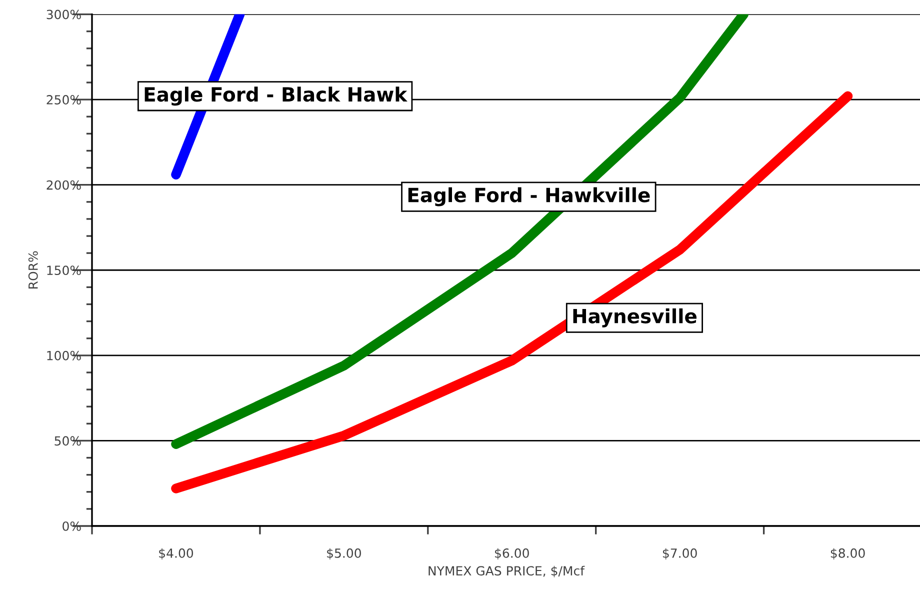  Describe the element at coordinates (634, 318) in the screenshot. I see `series-label: Haynesville` at that location.